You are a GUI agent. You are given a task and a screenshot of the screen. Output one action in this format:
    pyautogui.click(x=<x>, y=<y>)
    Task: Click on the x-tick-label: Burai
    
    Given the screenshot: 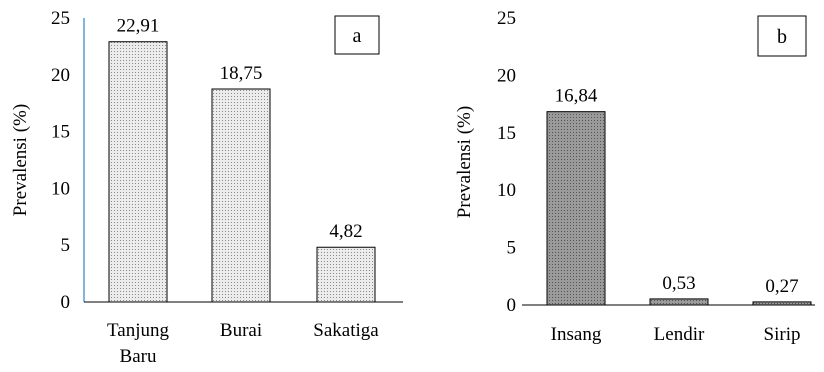 What is the action you would take?
    pyautogui.click(x=241, y=330)
    